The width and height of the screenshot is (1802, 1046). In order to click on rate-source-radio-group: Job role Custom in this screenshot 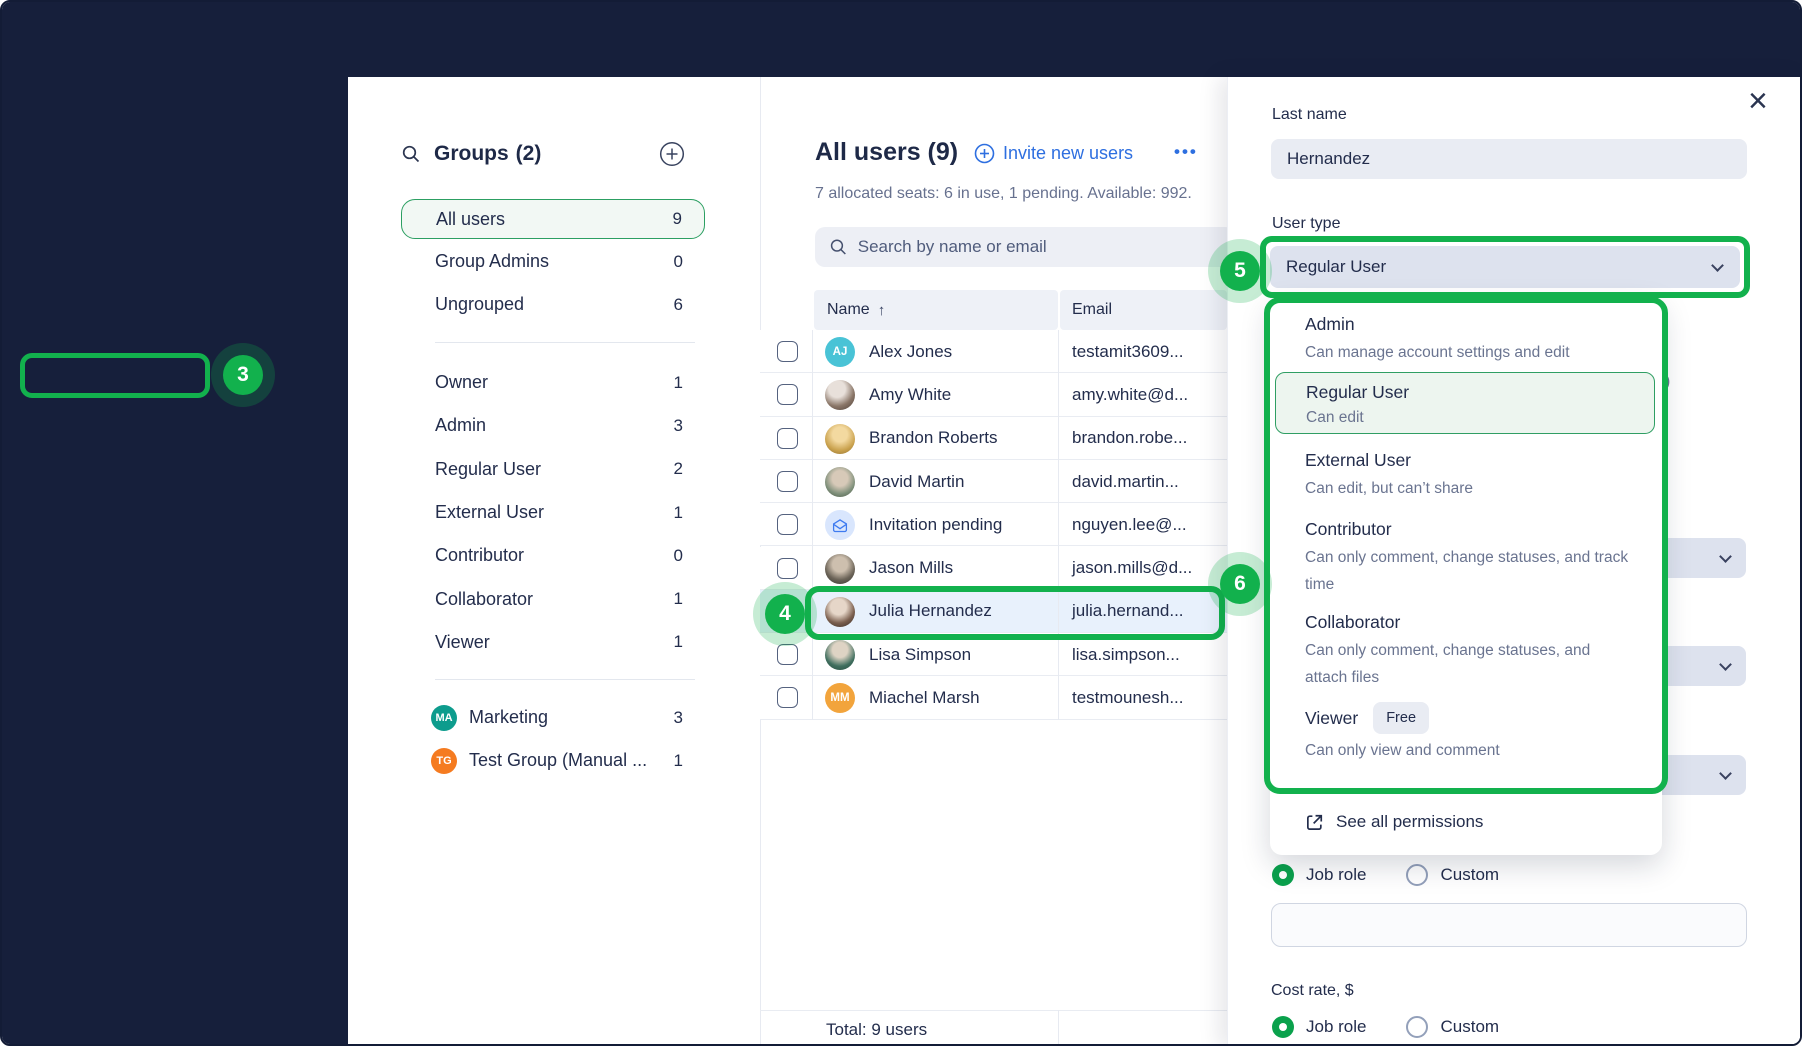, I will do `click(1385, 875)`.